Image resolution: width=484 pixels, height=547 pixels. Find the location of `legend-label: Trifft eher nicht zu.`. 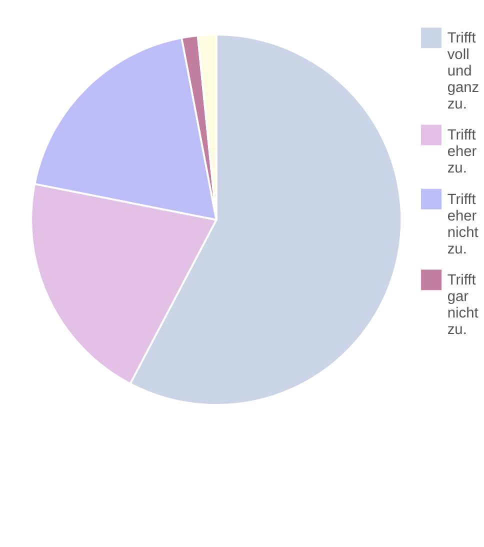

legend-label: Trifft eher nicht zu. is located at coordinates (462, 225).